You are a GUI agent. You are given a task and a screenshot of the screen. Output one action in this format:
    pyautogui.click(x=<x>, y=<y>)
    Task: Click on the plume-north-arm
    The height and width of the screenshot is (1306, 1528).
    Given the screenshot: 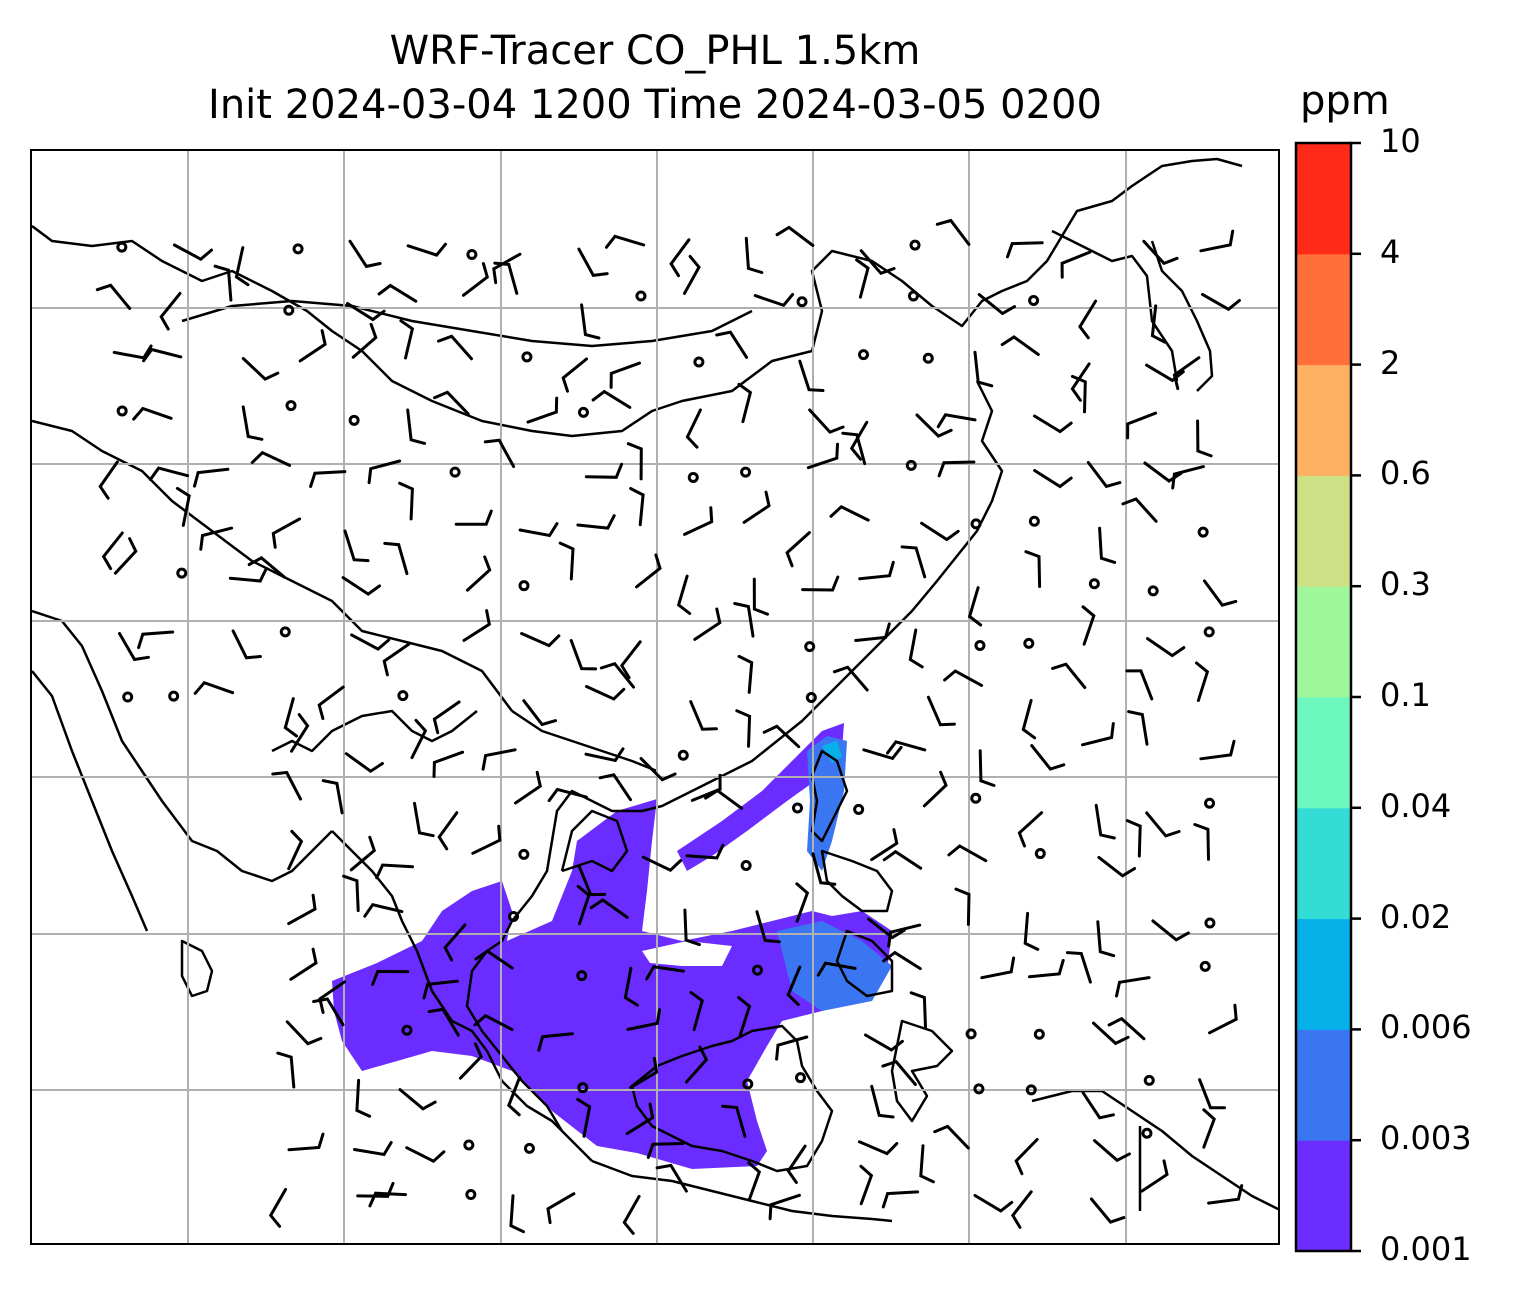 What is the action you would take?
    pyautogui.click(x=760, y=797)
    